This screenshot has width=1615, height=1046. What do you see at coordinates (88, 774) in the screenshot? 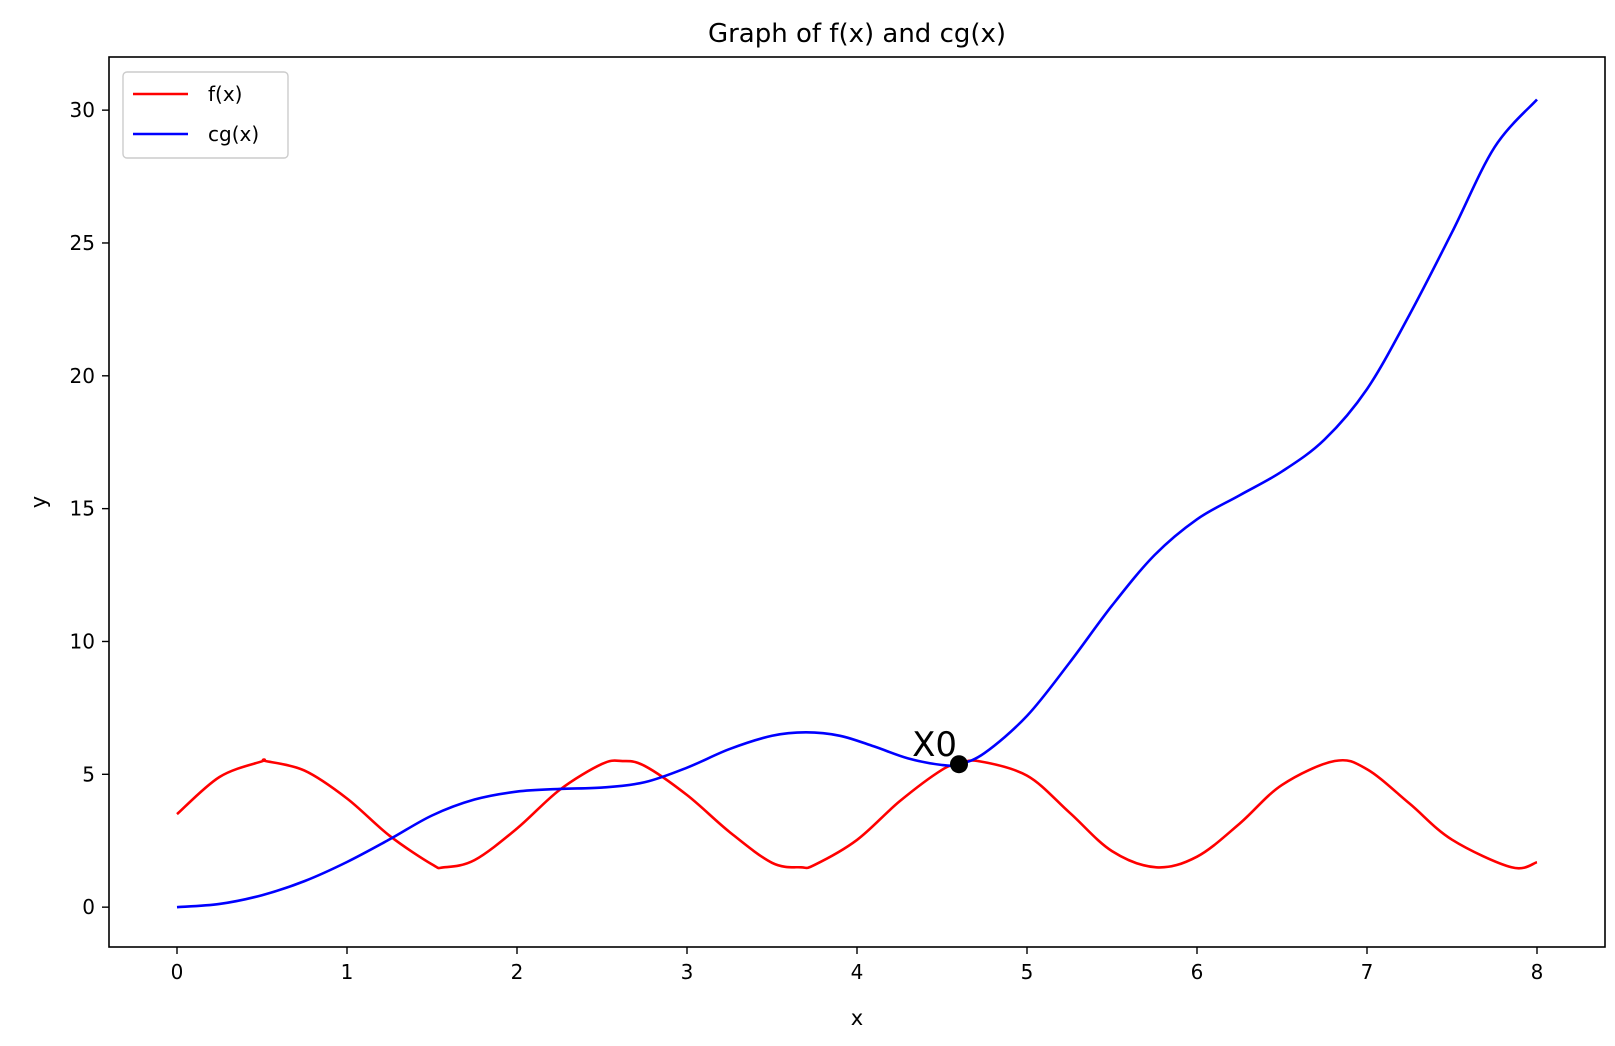
I see `y-tick-label: 5` at bounding box center [88, 774].